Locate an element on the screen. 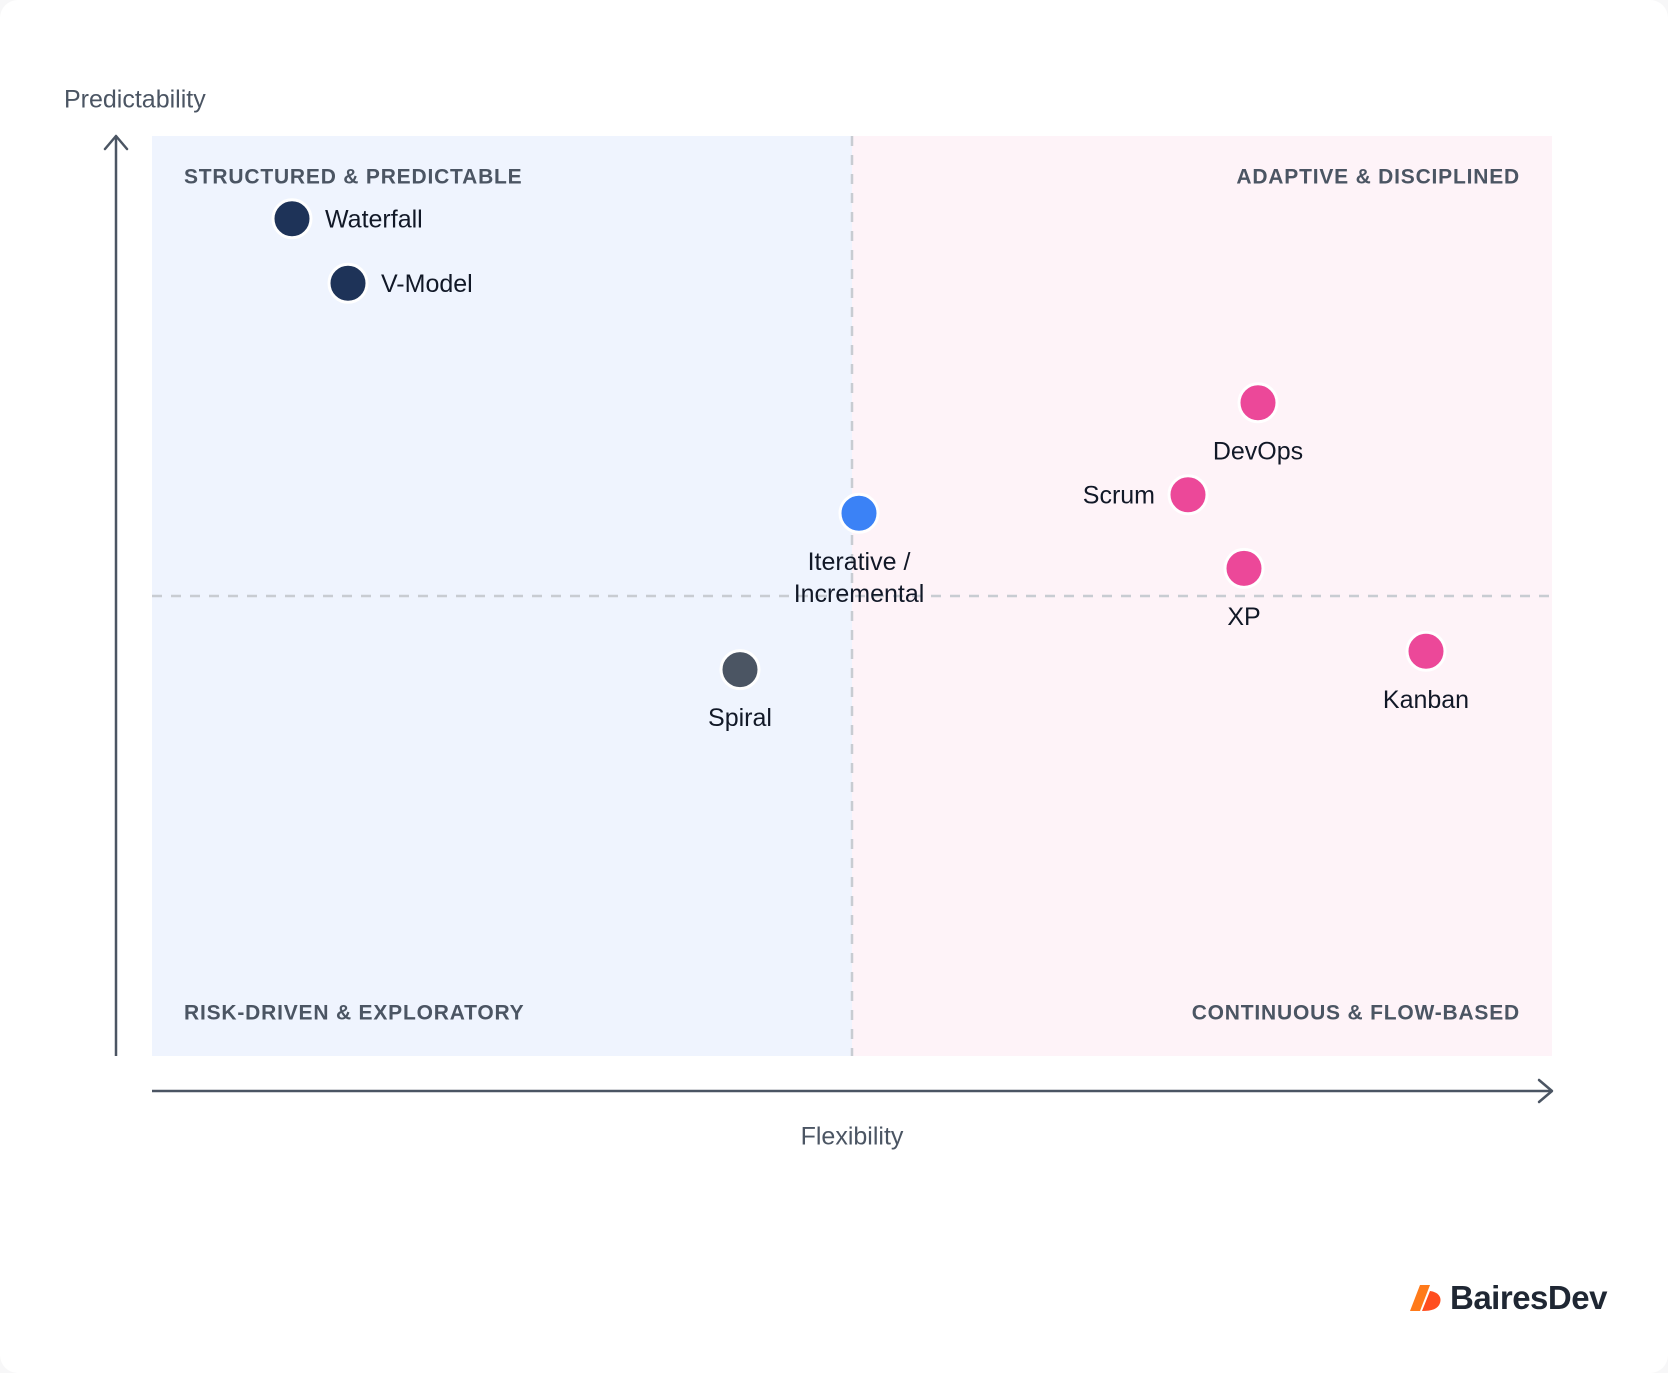  point-label-spiral: Spiral is located at coordinates (740, 718).